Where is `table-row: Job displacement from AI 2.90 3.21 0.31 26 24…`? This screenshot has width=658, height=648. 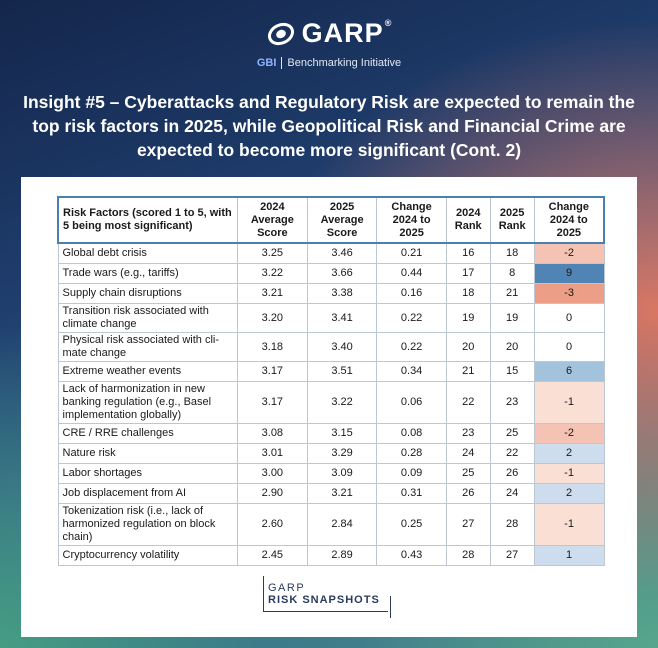
table-row: Job displacement from AI 2.90 3.21 0.31 26 24… is located at coordinates (331, 493).